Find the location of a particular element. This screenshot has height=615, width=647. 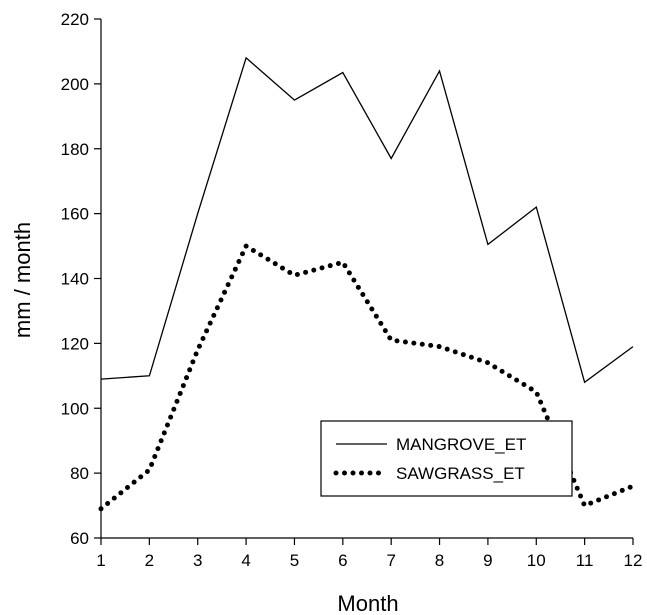

x-tick-label: 3 is located at coordinates (197, 560).